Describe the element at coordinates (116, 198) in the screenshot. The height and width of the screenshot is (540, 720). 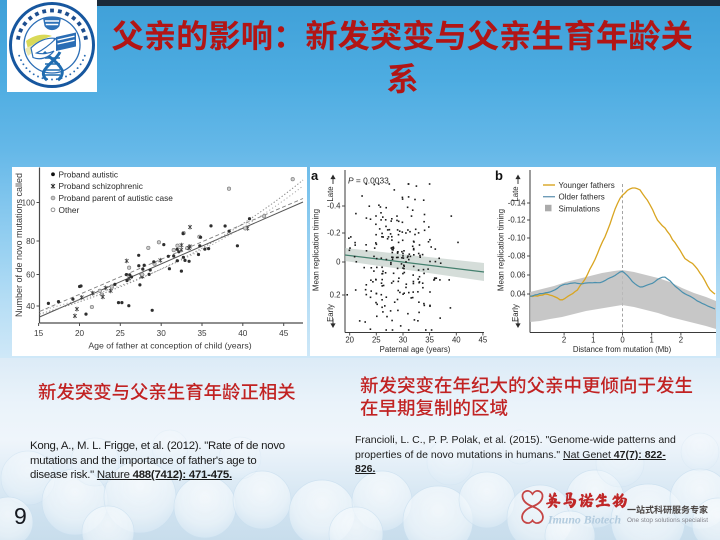
I see `svg-text:Proband parent of autistic cas: Proband parent of autistic case` at that location.